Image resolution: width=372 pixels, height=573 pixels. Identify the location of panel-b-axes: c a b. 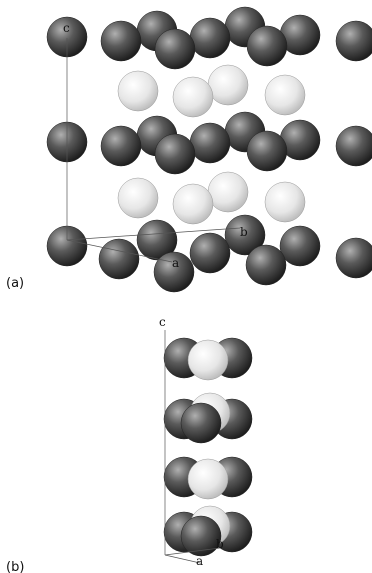
(191, 441).